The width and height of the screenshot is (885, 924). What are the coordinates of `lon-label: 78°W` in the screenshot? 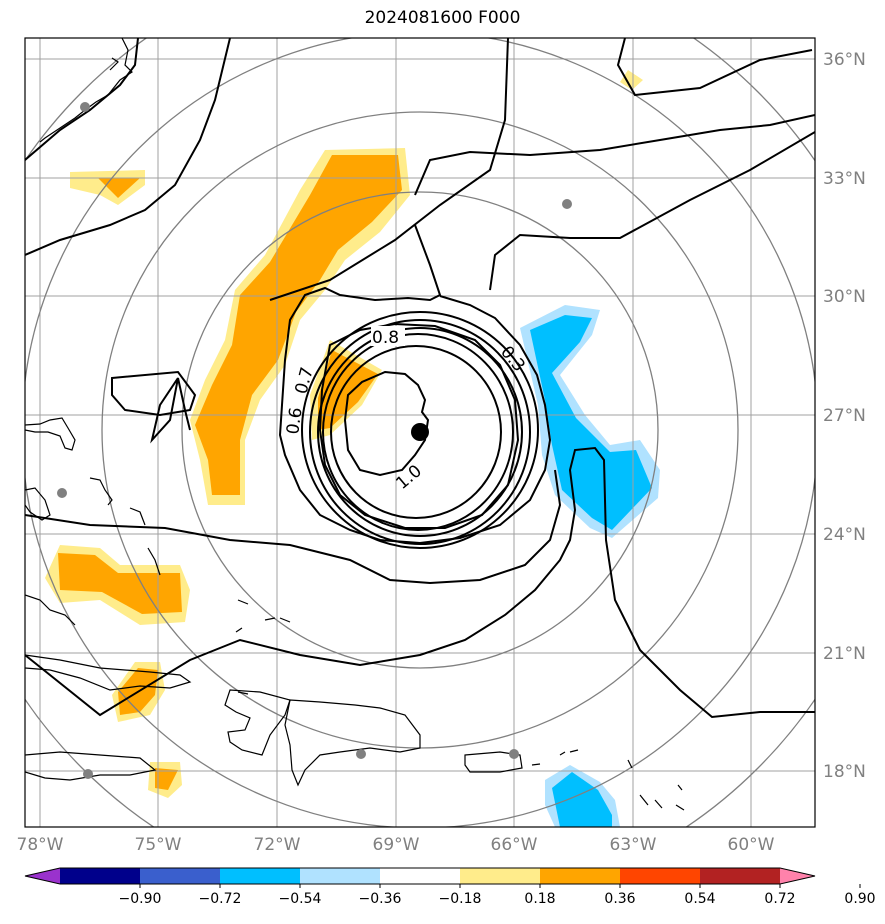 It's located at (40, 845).